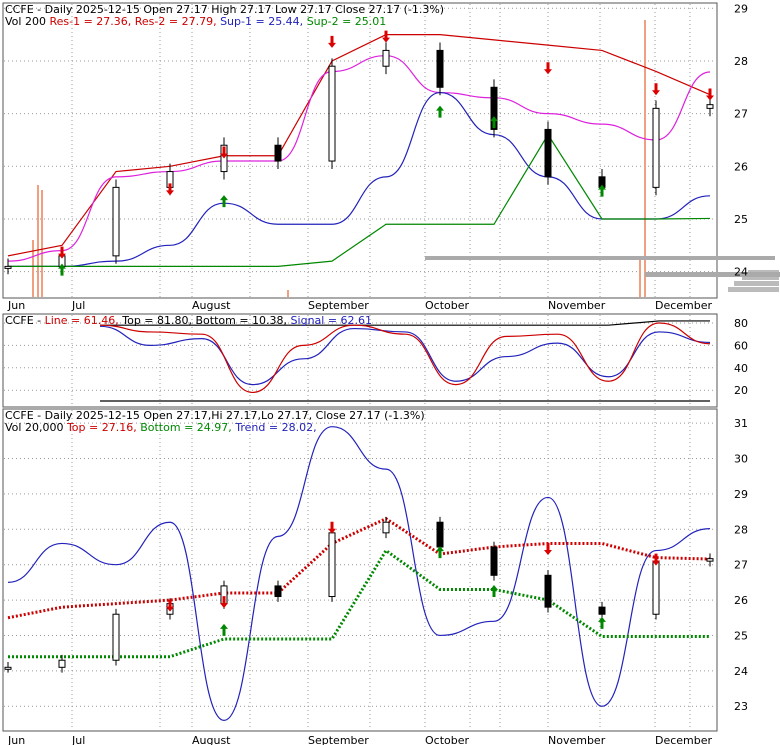 Image resolution: width=780 pixels, height=745 pixels. I want to click on y-tick-label: 31, so click(741, 423).